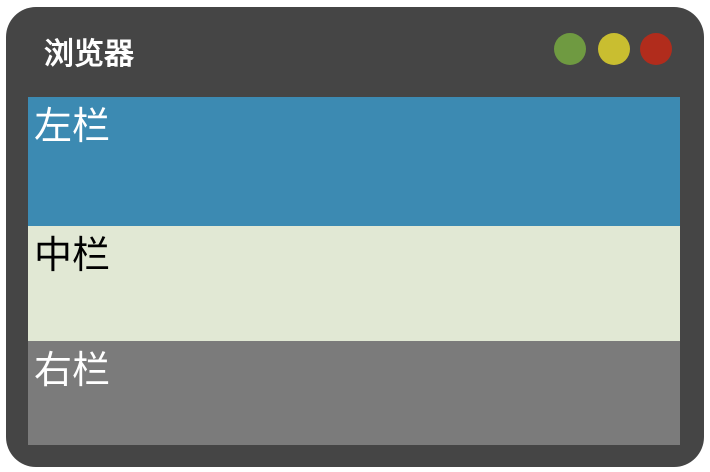 The height and width of the screenshot is (472, 710). Describe the element at coordinates (614, 49) in the screenshot. I see `yellow-window-button` at that location.